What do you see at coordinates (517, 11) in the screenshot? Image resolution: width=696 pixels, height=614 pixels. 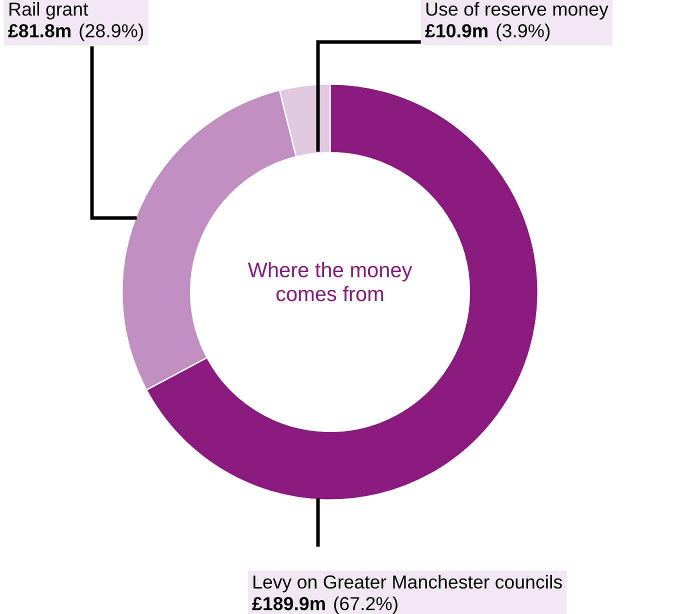 I see `slice-label: Use of reserve money` at bounding box center [517, 11].